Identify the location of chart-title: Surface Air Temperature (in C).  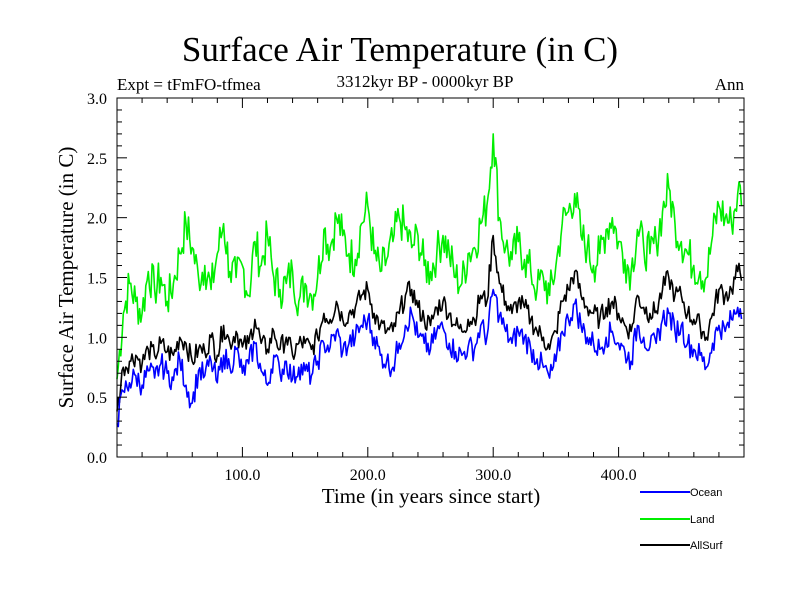
(400, 49).